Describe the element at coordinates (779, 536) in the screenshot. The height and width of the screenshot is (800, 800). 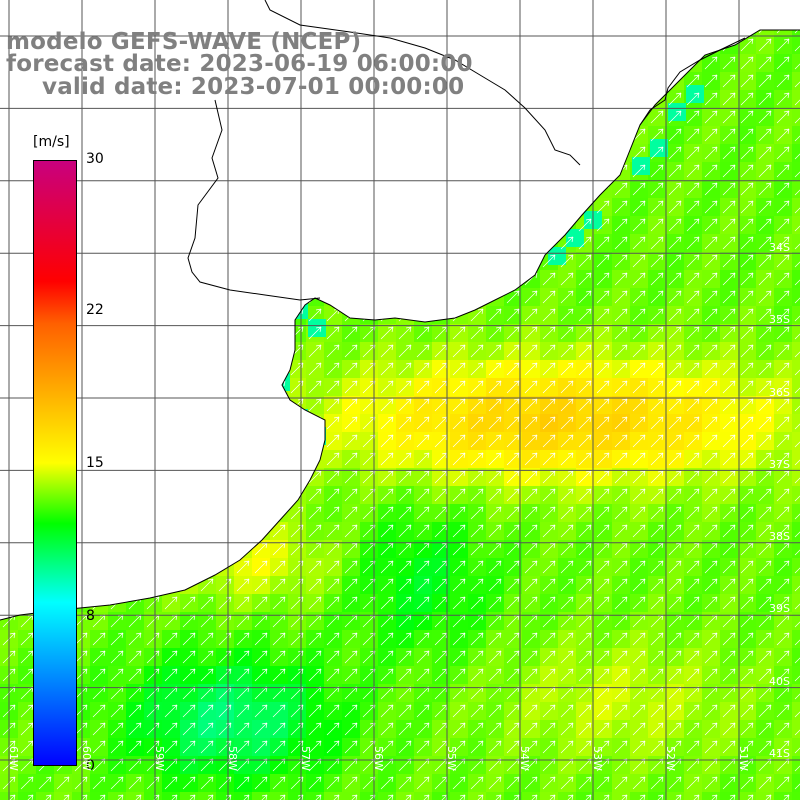
I see `lat-label-38s: 38S` at that location.